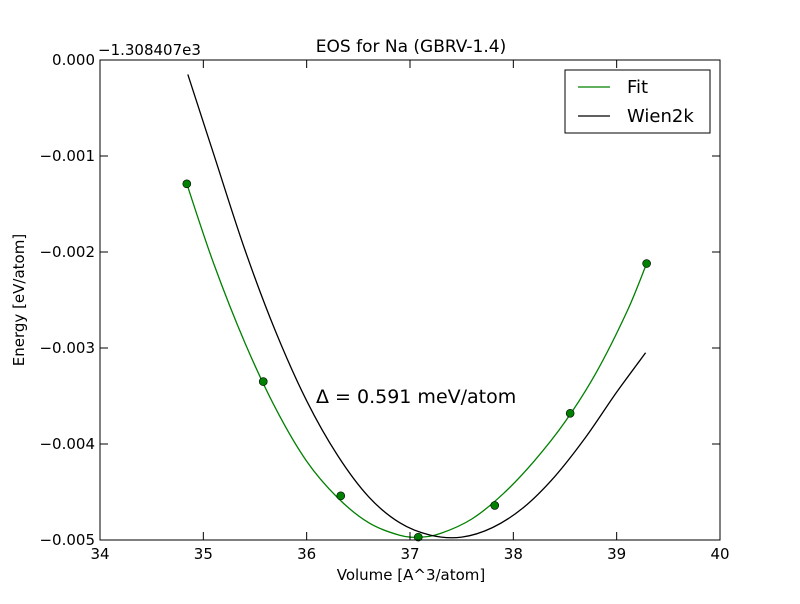 This screenshot has height=604, width=800. What do you see at coordinates (73, 60) in the screenshot?
I see `y-tick-label: 0.000` at bounding box center [73, 60].